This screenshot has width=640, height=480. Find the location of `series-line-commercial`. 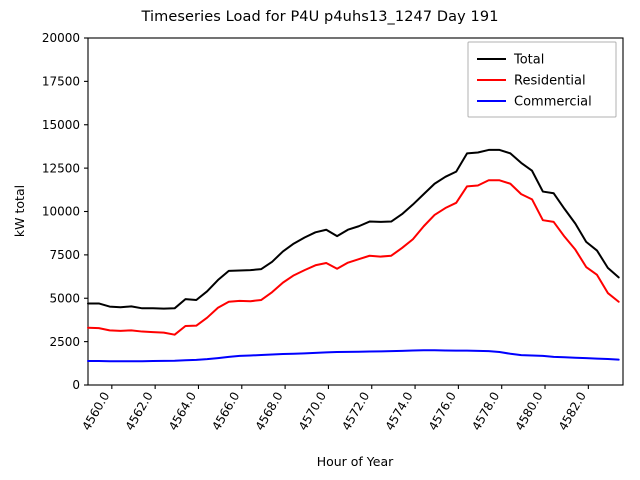

series-line-commercial is located at coordinates (353, 356).